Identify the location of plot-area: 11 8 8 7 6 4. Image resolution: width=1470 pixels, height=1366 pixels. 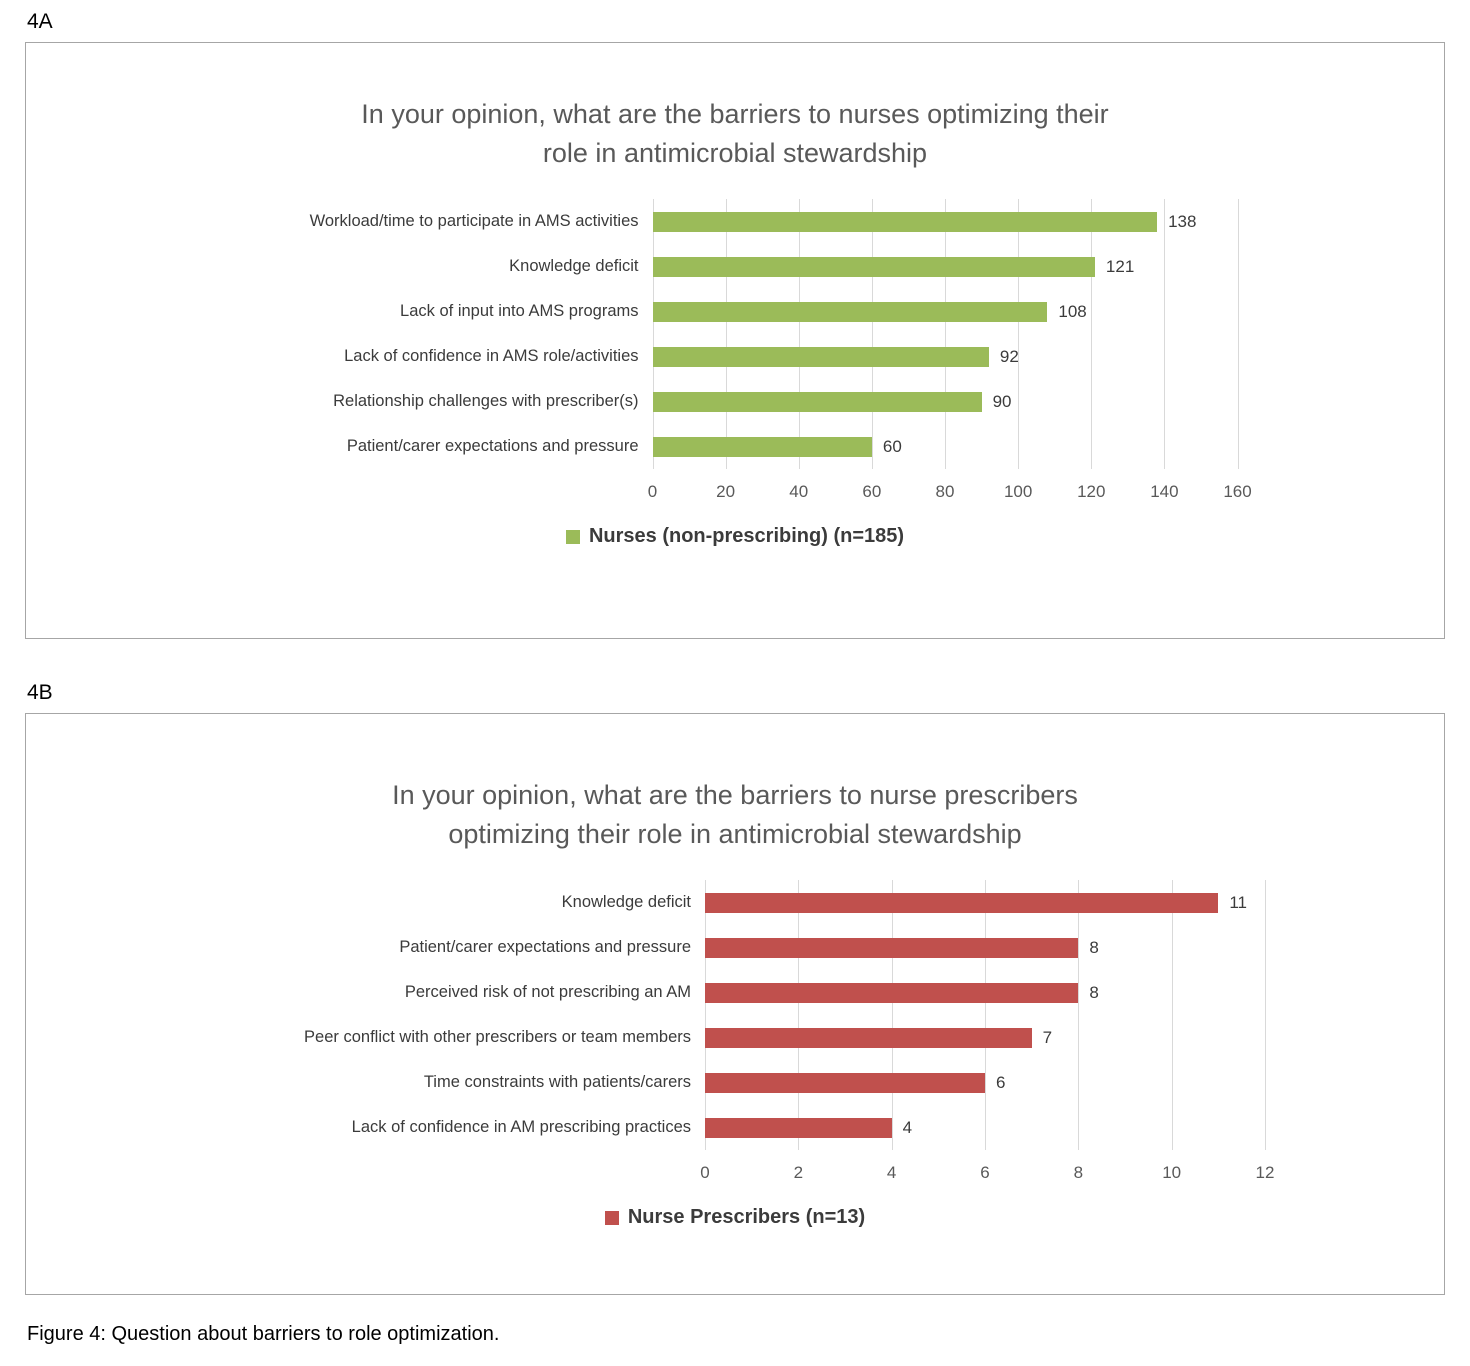
(985, 1015).